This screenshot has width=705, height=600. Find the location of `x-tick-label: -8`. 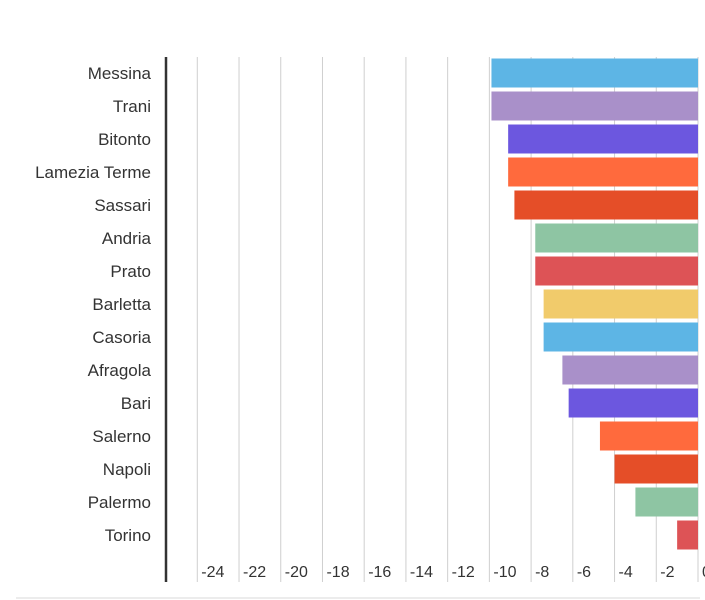

x-tick-label: -8 is located at coordinates (542, 572).